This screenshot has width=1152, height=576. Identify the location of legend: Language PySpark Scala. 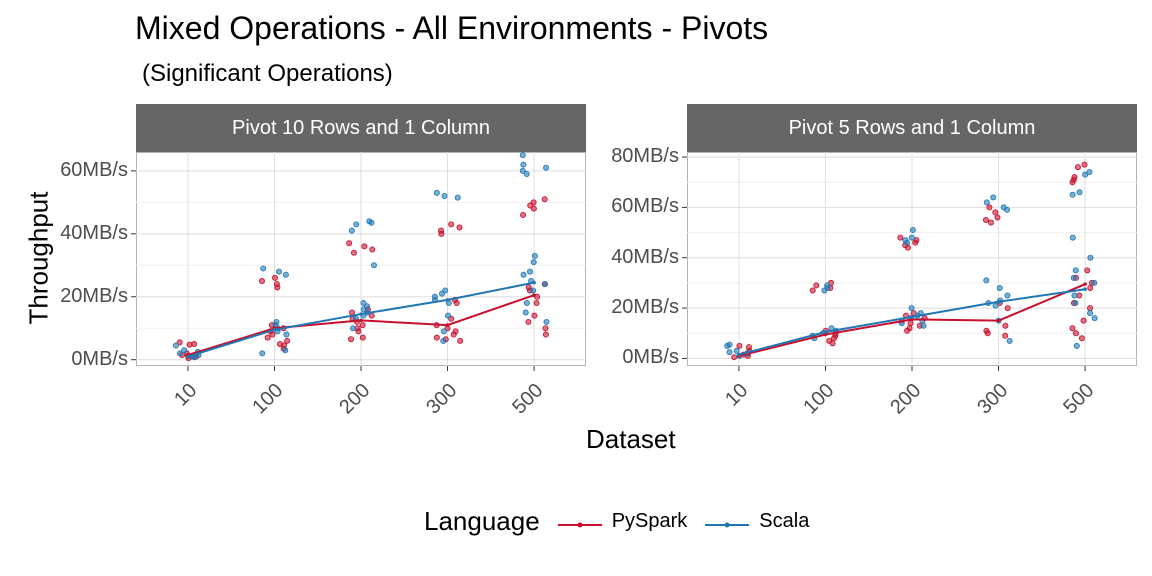
(625, 521).